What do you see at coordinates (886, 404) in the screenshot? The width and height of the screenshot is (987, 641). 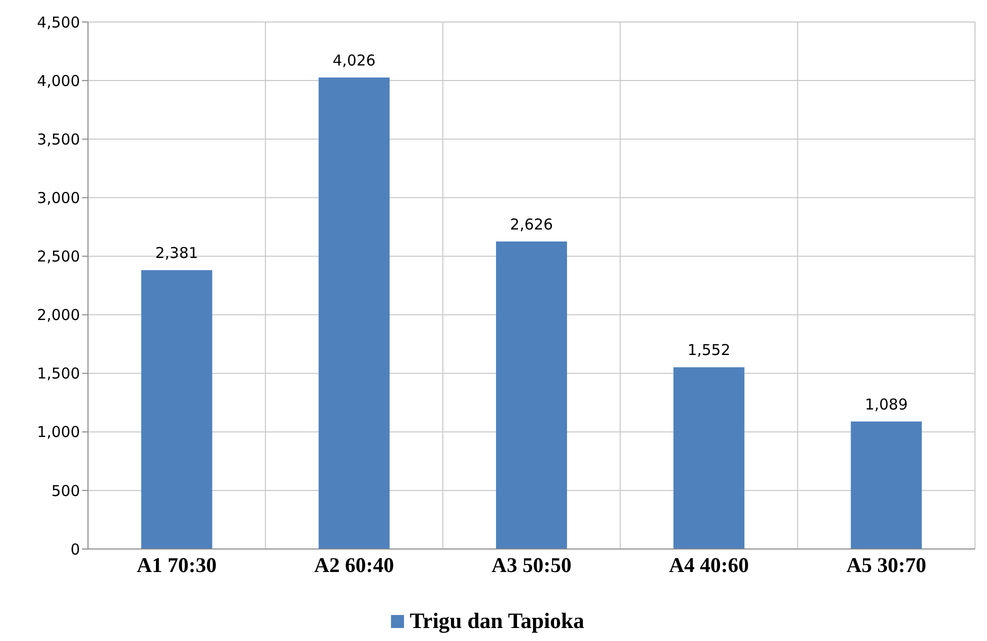 I see `data-label: 1,089` at bounding box center [886, 404].